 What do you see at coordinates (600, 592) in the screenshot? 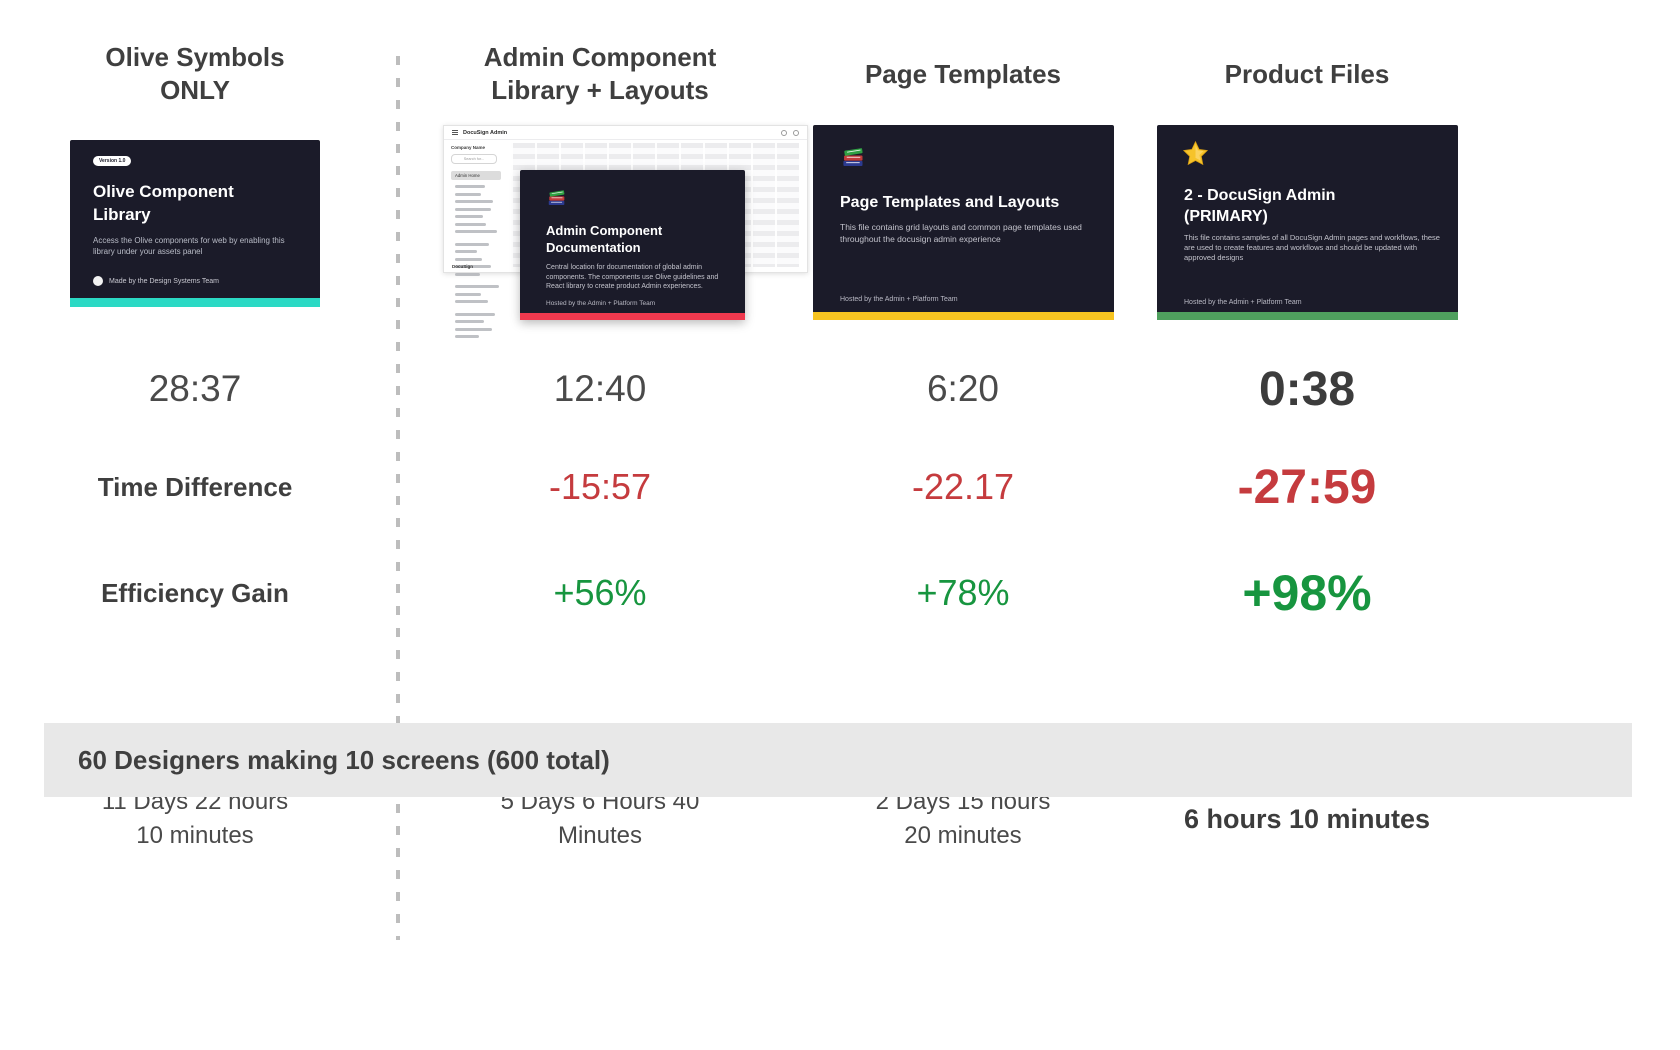
I see `efficiency-gain-admin-library: +56%` at bounding box center [600, 592].